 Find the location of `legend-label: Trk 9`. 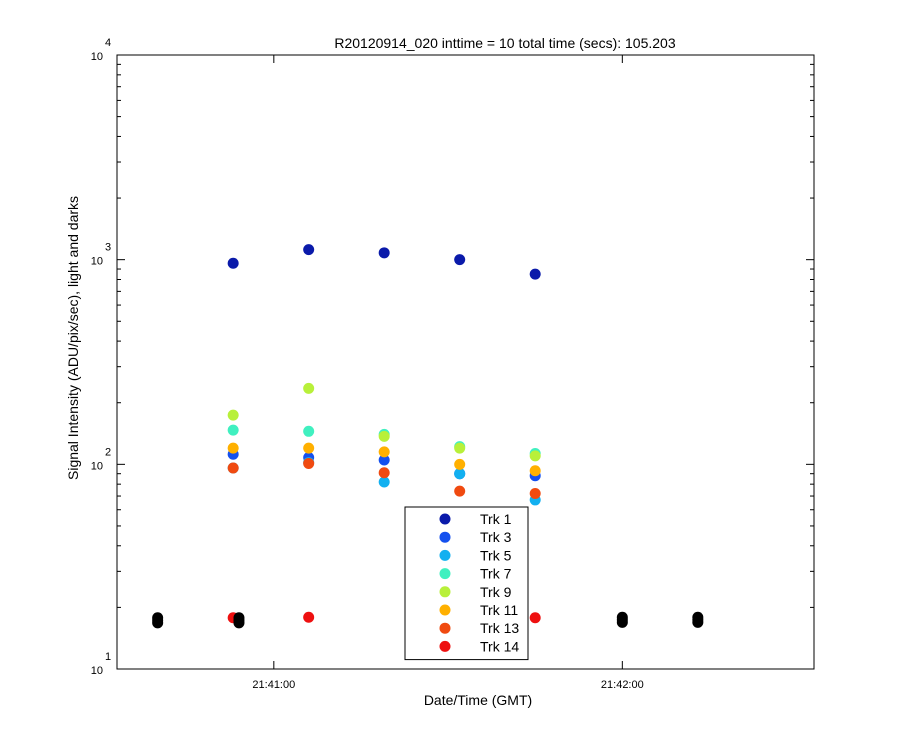

legend-label: Trk 9 is located at coordinates (496, 592).